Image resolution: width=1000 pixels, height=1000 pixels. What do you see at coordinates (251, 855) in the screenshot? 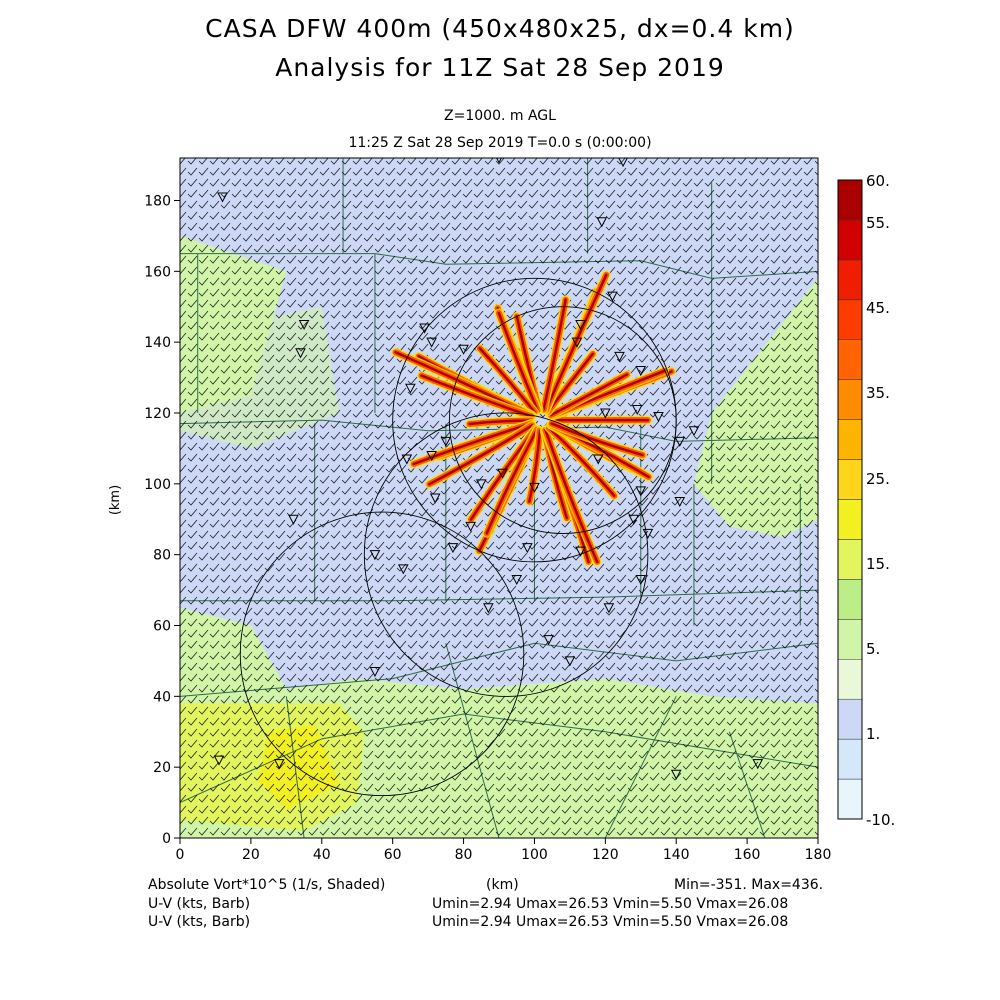
I see `x-tick-label-1: 20` at bounding box center [251, 855].